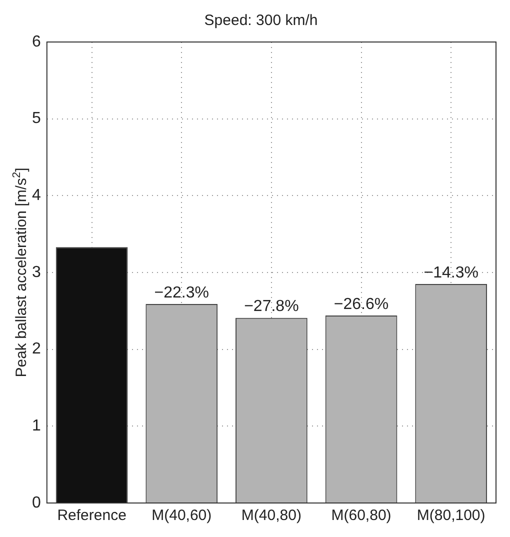 The image size is (510, 537). I want to click on y-tick-label: 2, so click(36, 349).